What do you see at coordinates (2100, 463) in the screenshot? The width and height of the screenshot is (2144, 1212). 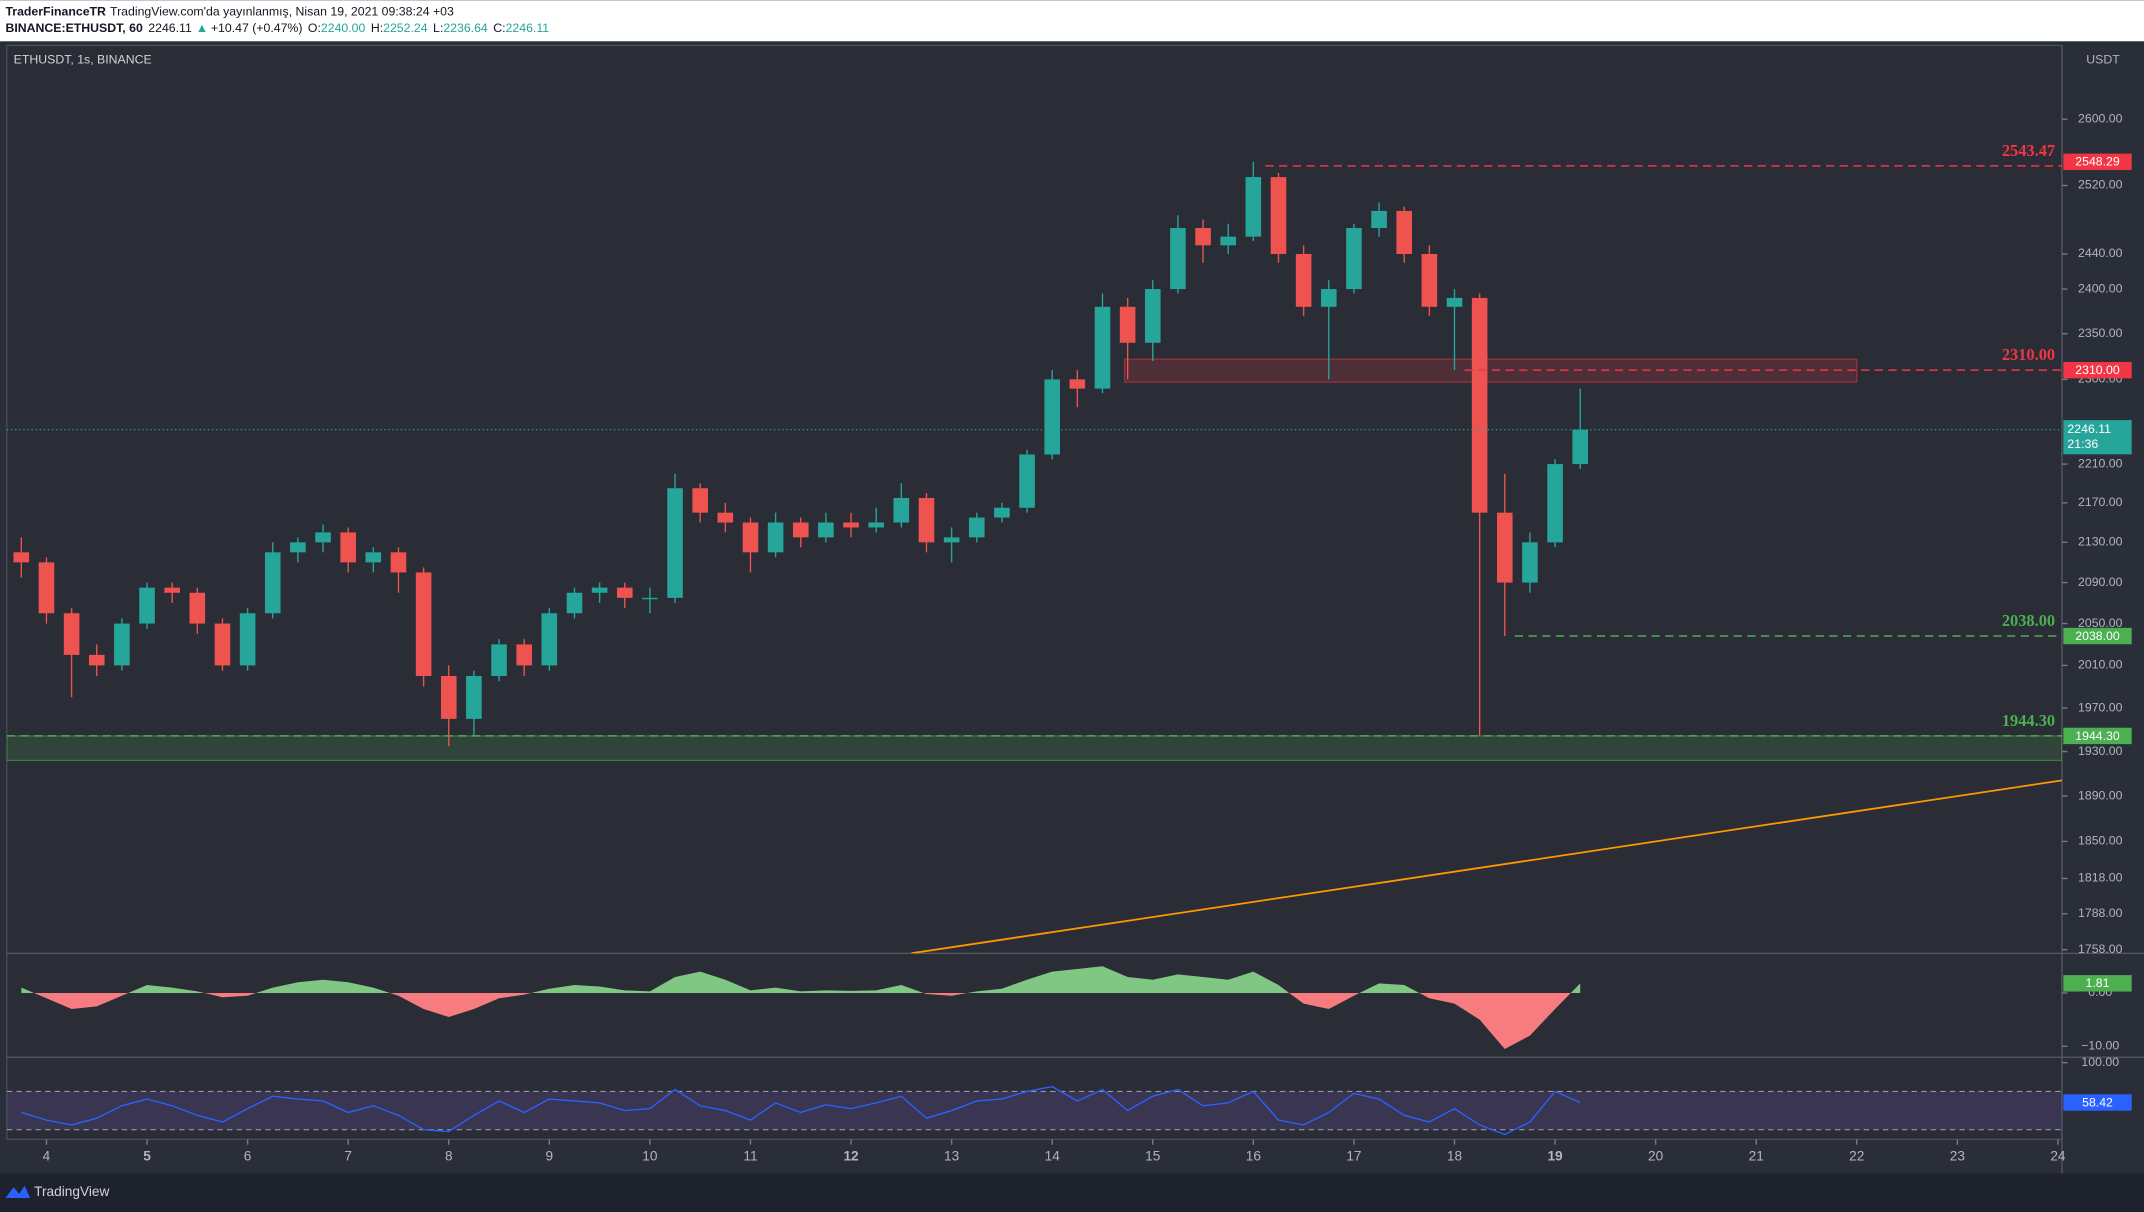 I see `y-tick-label: 2210.00` at bounding box center [2100, 463].